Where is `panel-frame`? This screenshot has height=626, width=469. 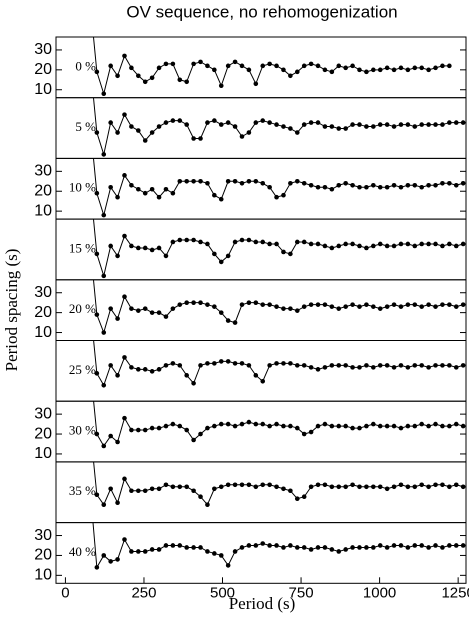
panel-frame is located at coordinates (261, 431).